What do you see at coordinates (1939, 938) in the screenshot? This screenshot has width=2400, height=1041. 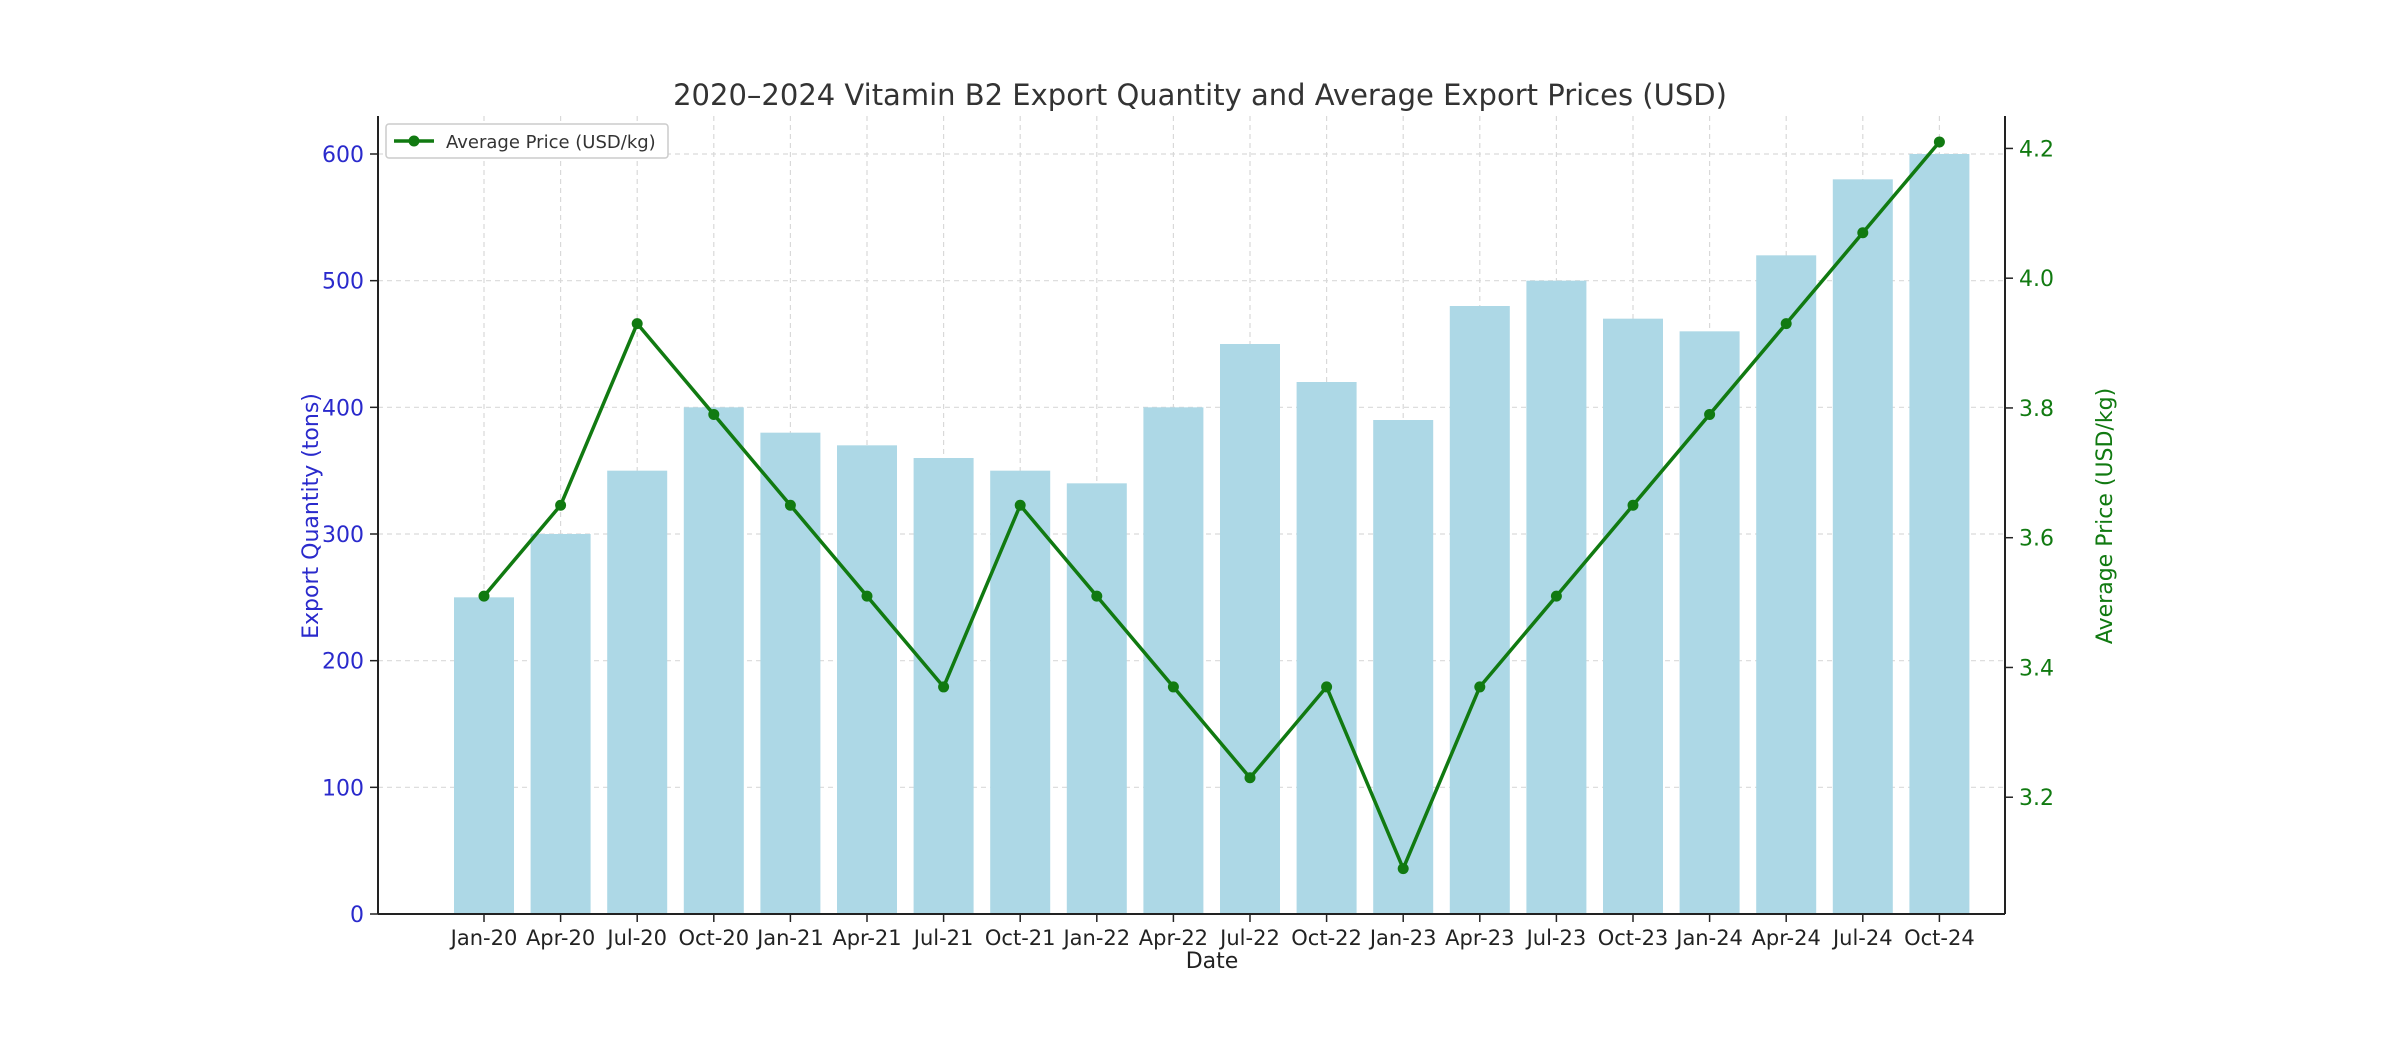 I see `x-tick-label: Oct-24` at bounding box center [1939, 938].